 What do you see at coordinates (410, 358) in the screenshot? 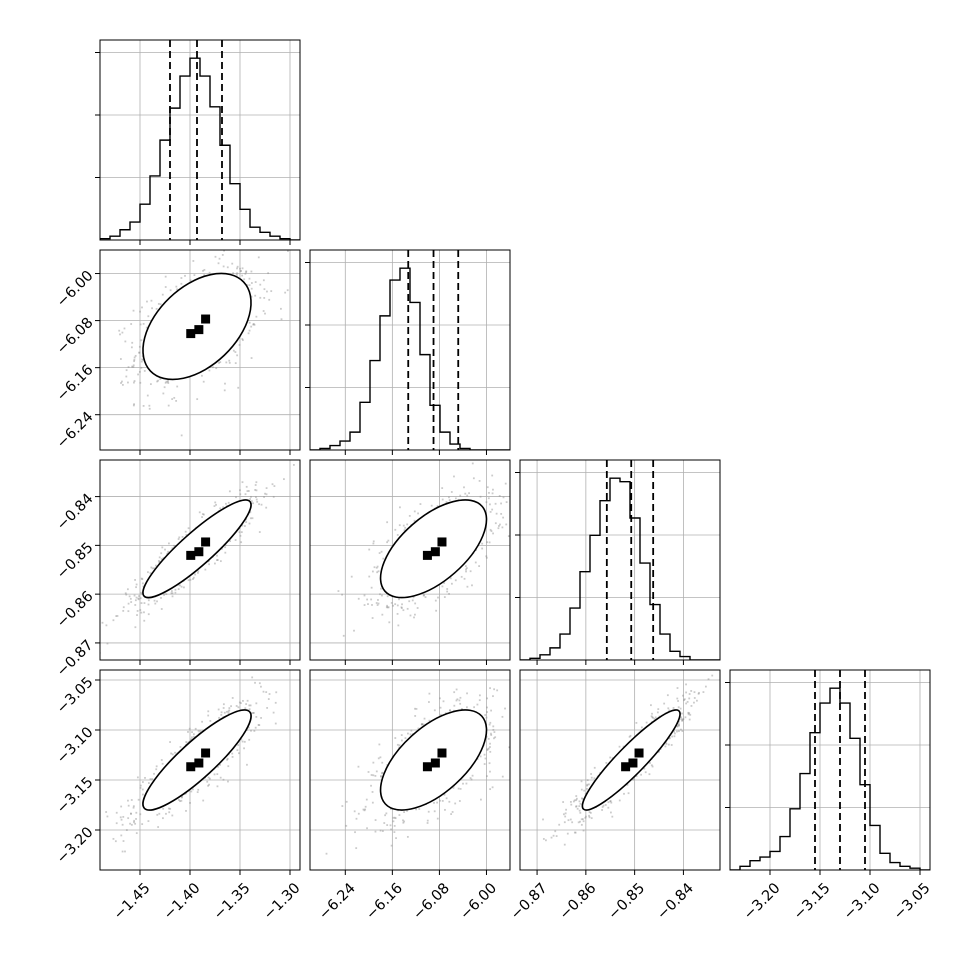
I see `histogram-step` at bounding box center [410, 358].